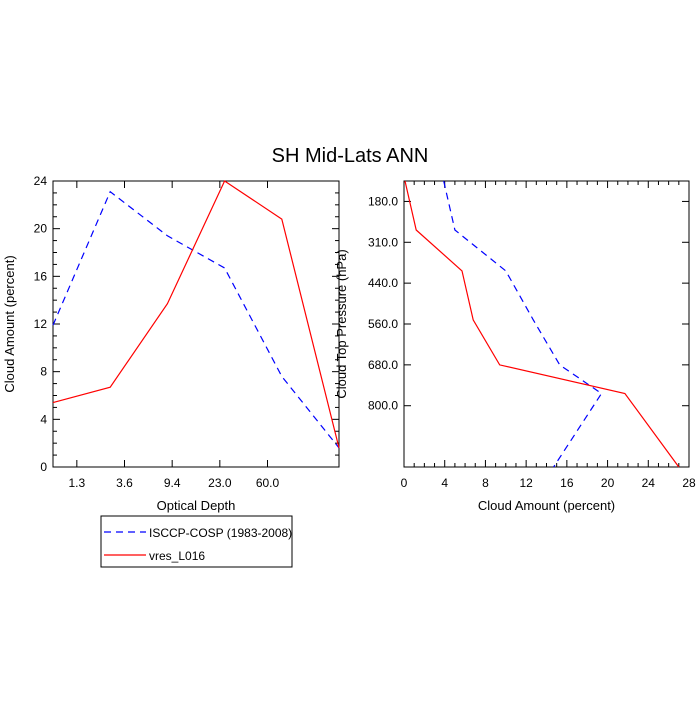 The image size is (700, 705). Describe the element at coordinates (9, 323) in the screenshot. I see `y-axis-label: Cloud Amount (percent)` at that location.